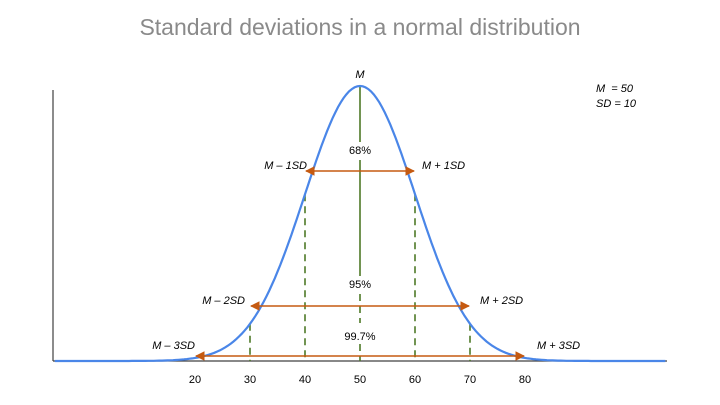  I want to click on sd-parameter: SD = 10, so click(616, 104).